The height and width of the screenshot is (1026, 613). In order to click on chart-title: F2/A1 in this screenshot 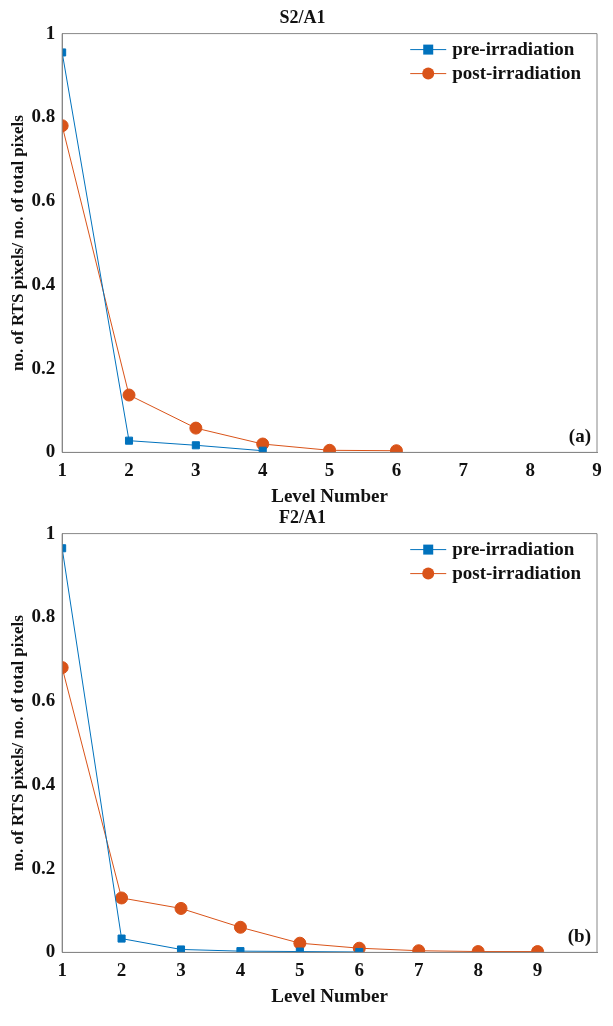, I will do `click(302, 517)`.